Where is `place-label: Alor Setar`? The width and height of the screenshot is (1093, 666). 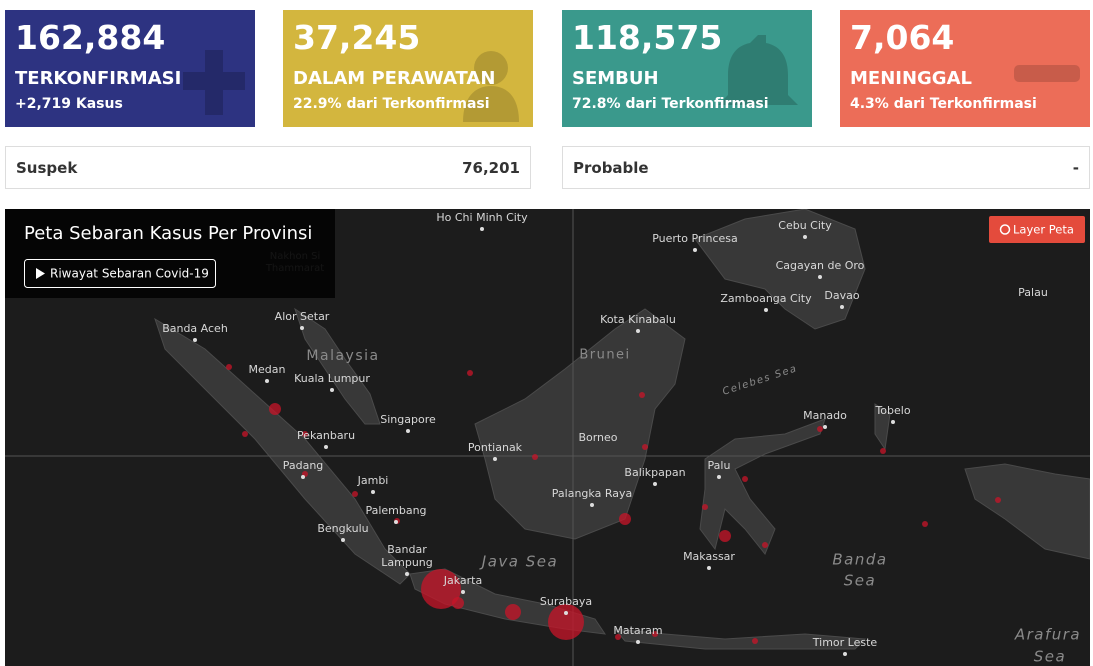
place-label: Alor Setar is located at coordinates (302, 316).